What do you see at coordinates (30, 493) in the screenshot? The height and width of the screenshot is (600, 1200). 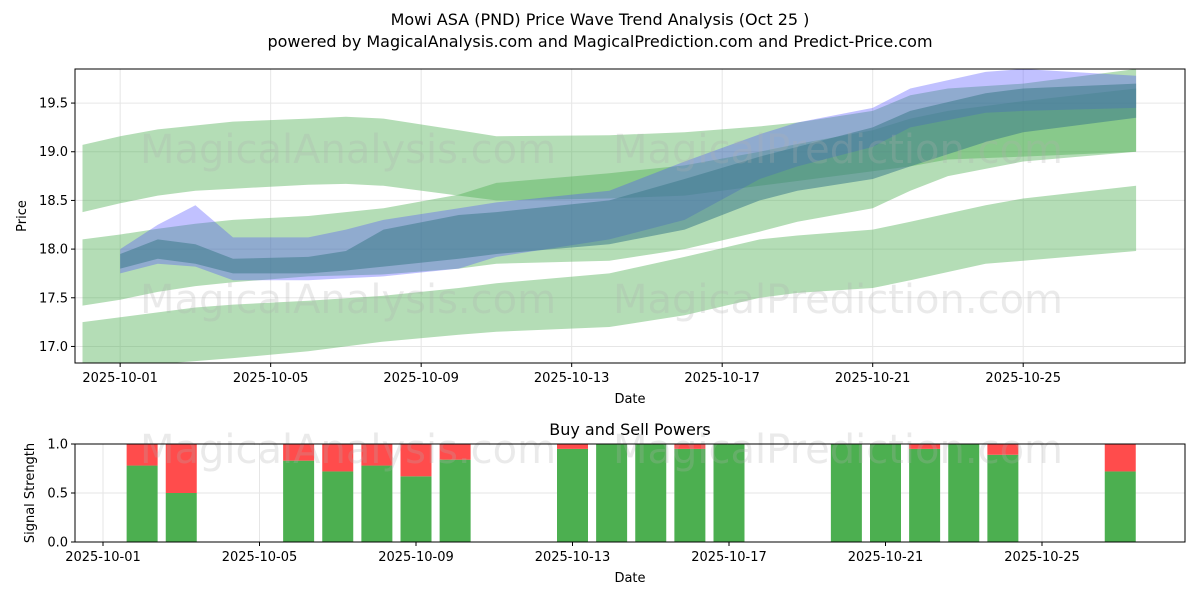 I see `bar-y-label: Signal Strength` at bounding box center [30, 493].